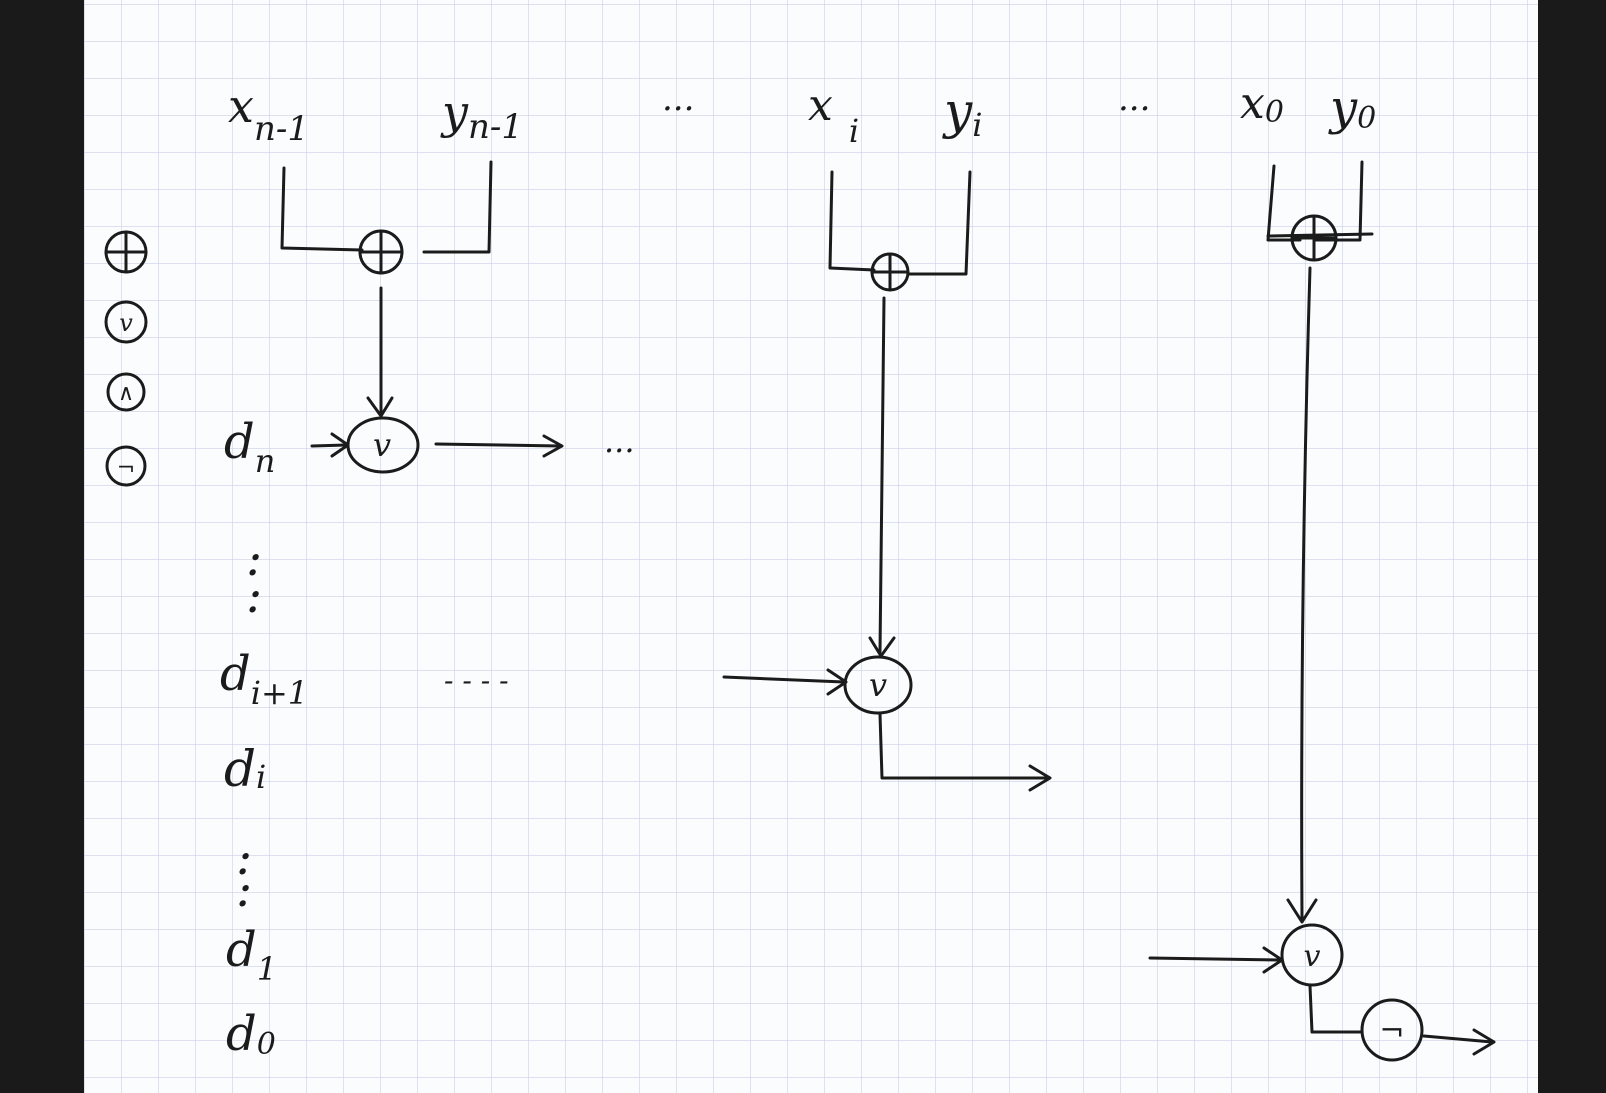 This screenshot has width=1606, height=1093. I want to click on vdots-upper: :, so click(254, 559).